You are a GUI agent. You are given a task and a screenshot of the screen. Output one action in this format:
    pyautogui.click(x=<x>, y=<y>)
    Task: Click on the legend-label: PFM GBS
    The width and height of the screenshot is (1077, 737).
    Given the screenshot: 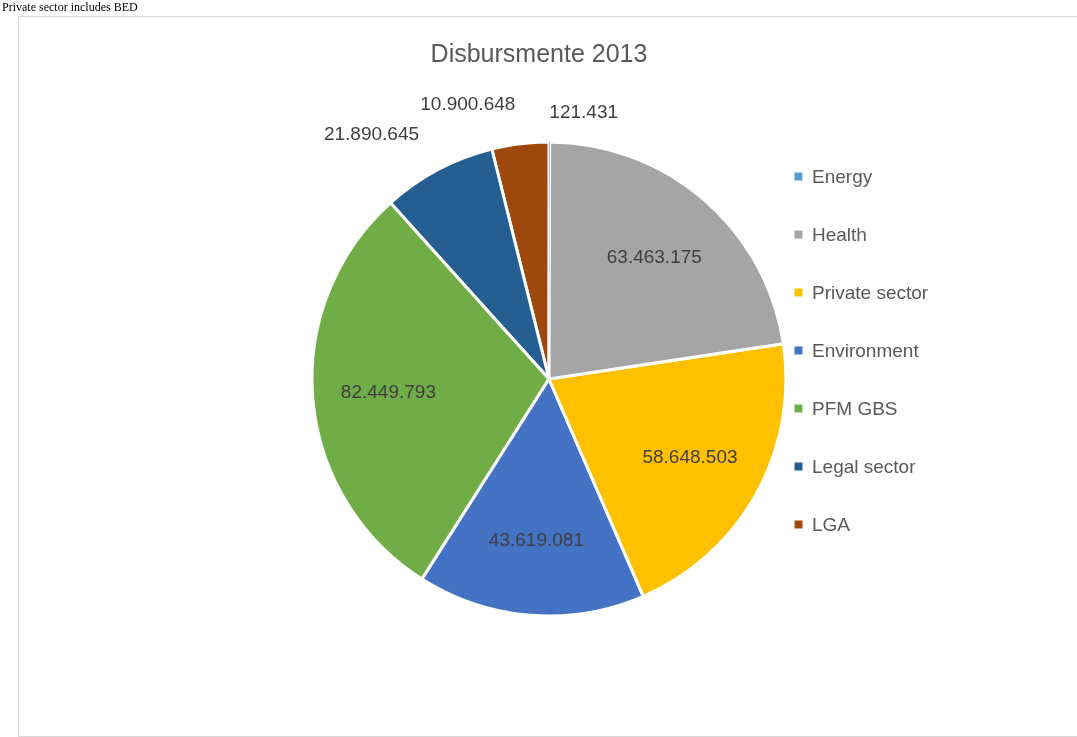 What is the action you would take?
    pyautogui.click(x=855, y=408)
    